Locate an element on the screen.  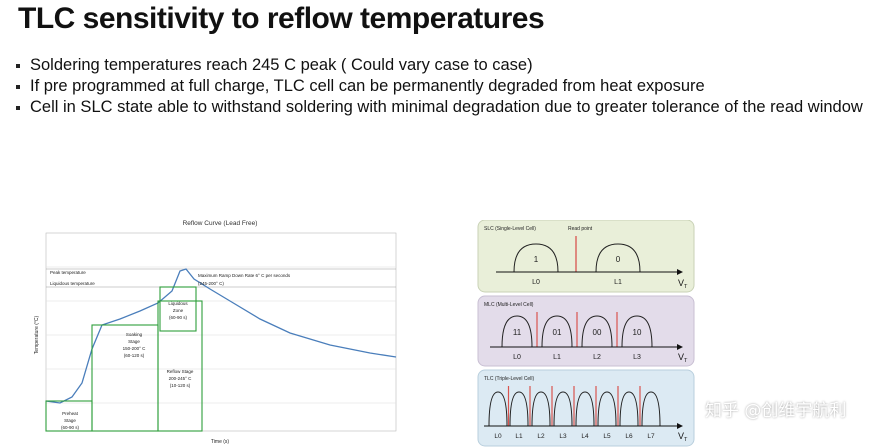
slc-level-label: L1 is located at coordinates (618, 282).